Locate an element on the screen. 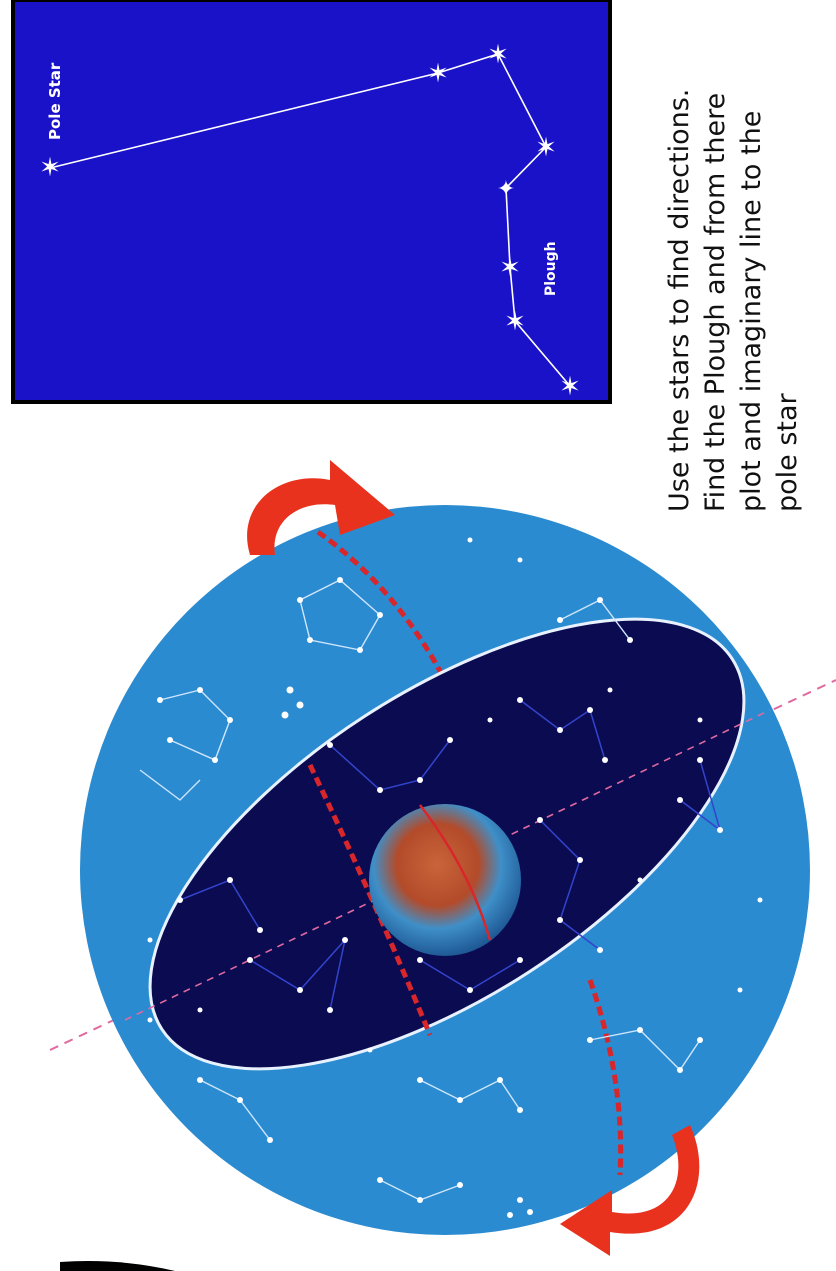 This screenshot has width=836, height=1271. caption-line: Find the Plough and from there is located at coordinates (715, 302).